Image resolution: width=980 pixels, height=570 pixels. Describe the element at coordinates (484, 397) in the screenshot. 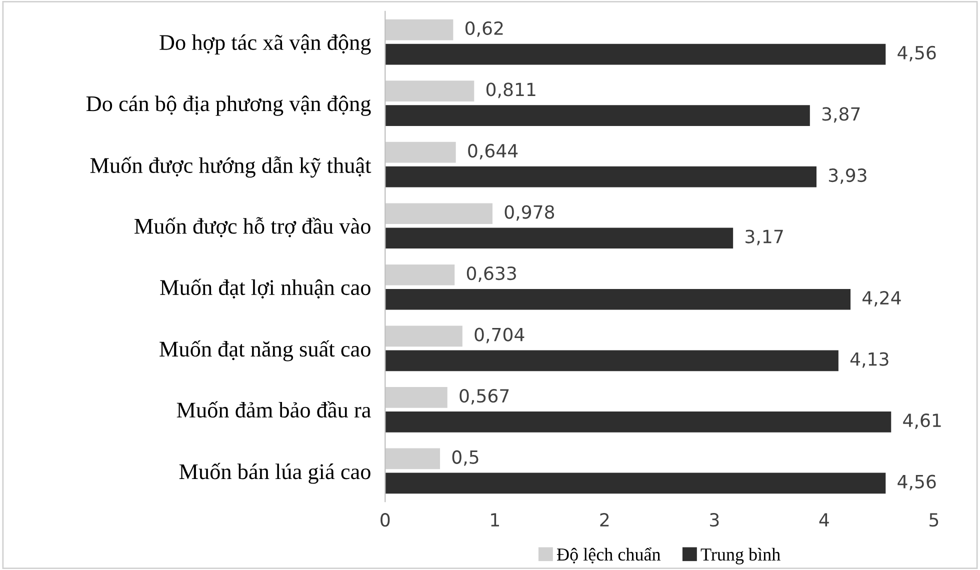

I see `data-label: 0,567` at that location.